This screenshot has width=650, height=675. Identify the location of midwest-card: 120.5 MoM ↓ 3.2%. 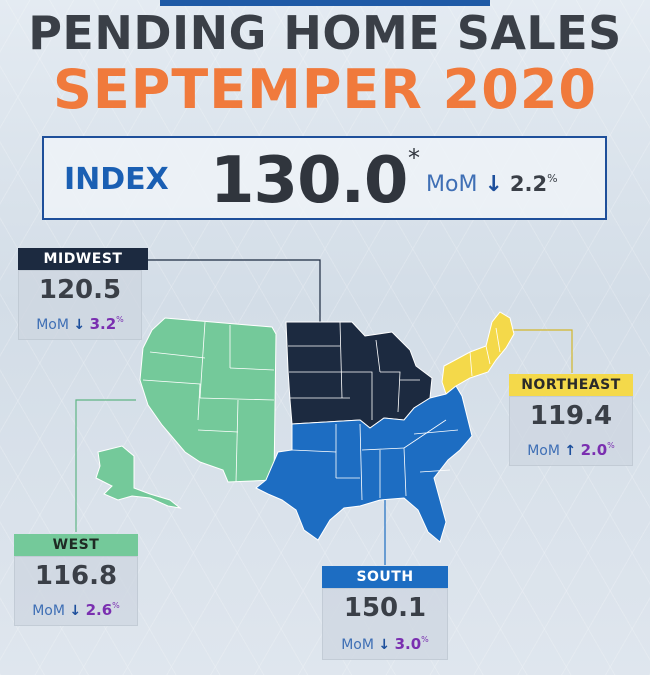
(80, 305).